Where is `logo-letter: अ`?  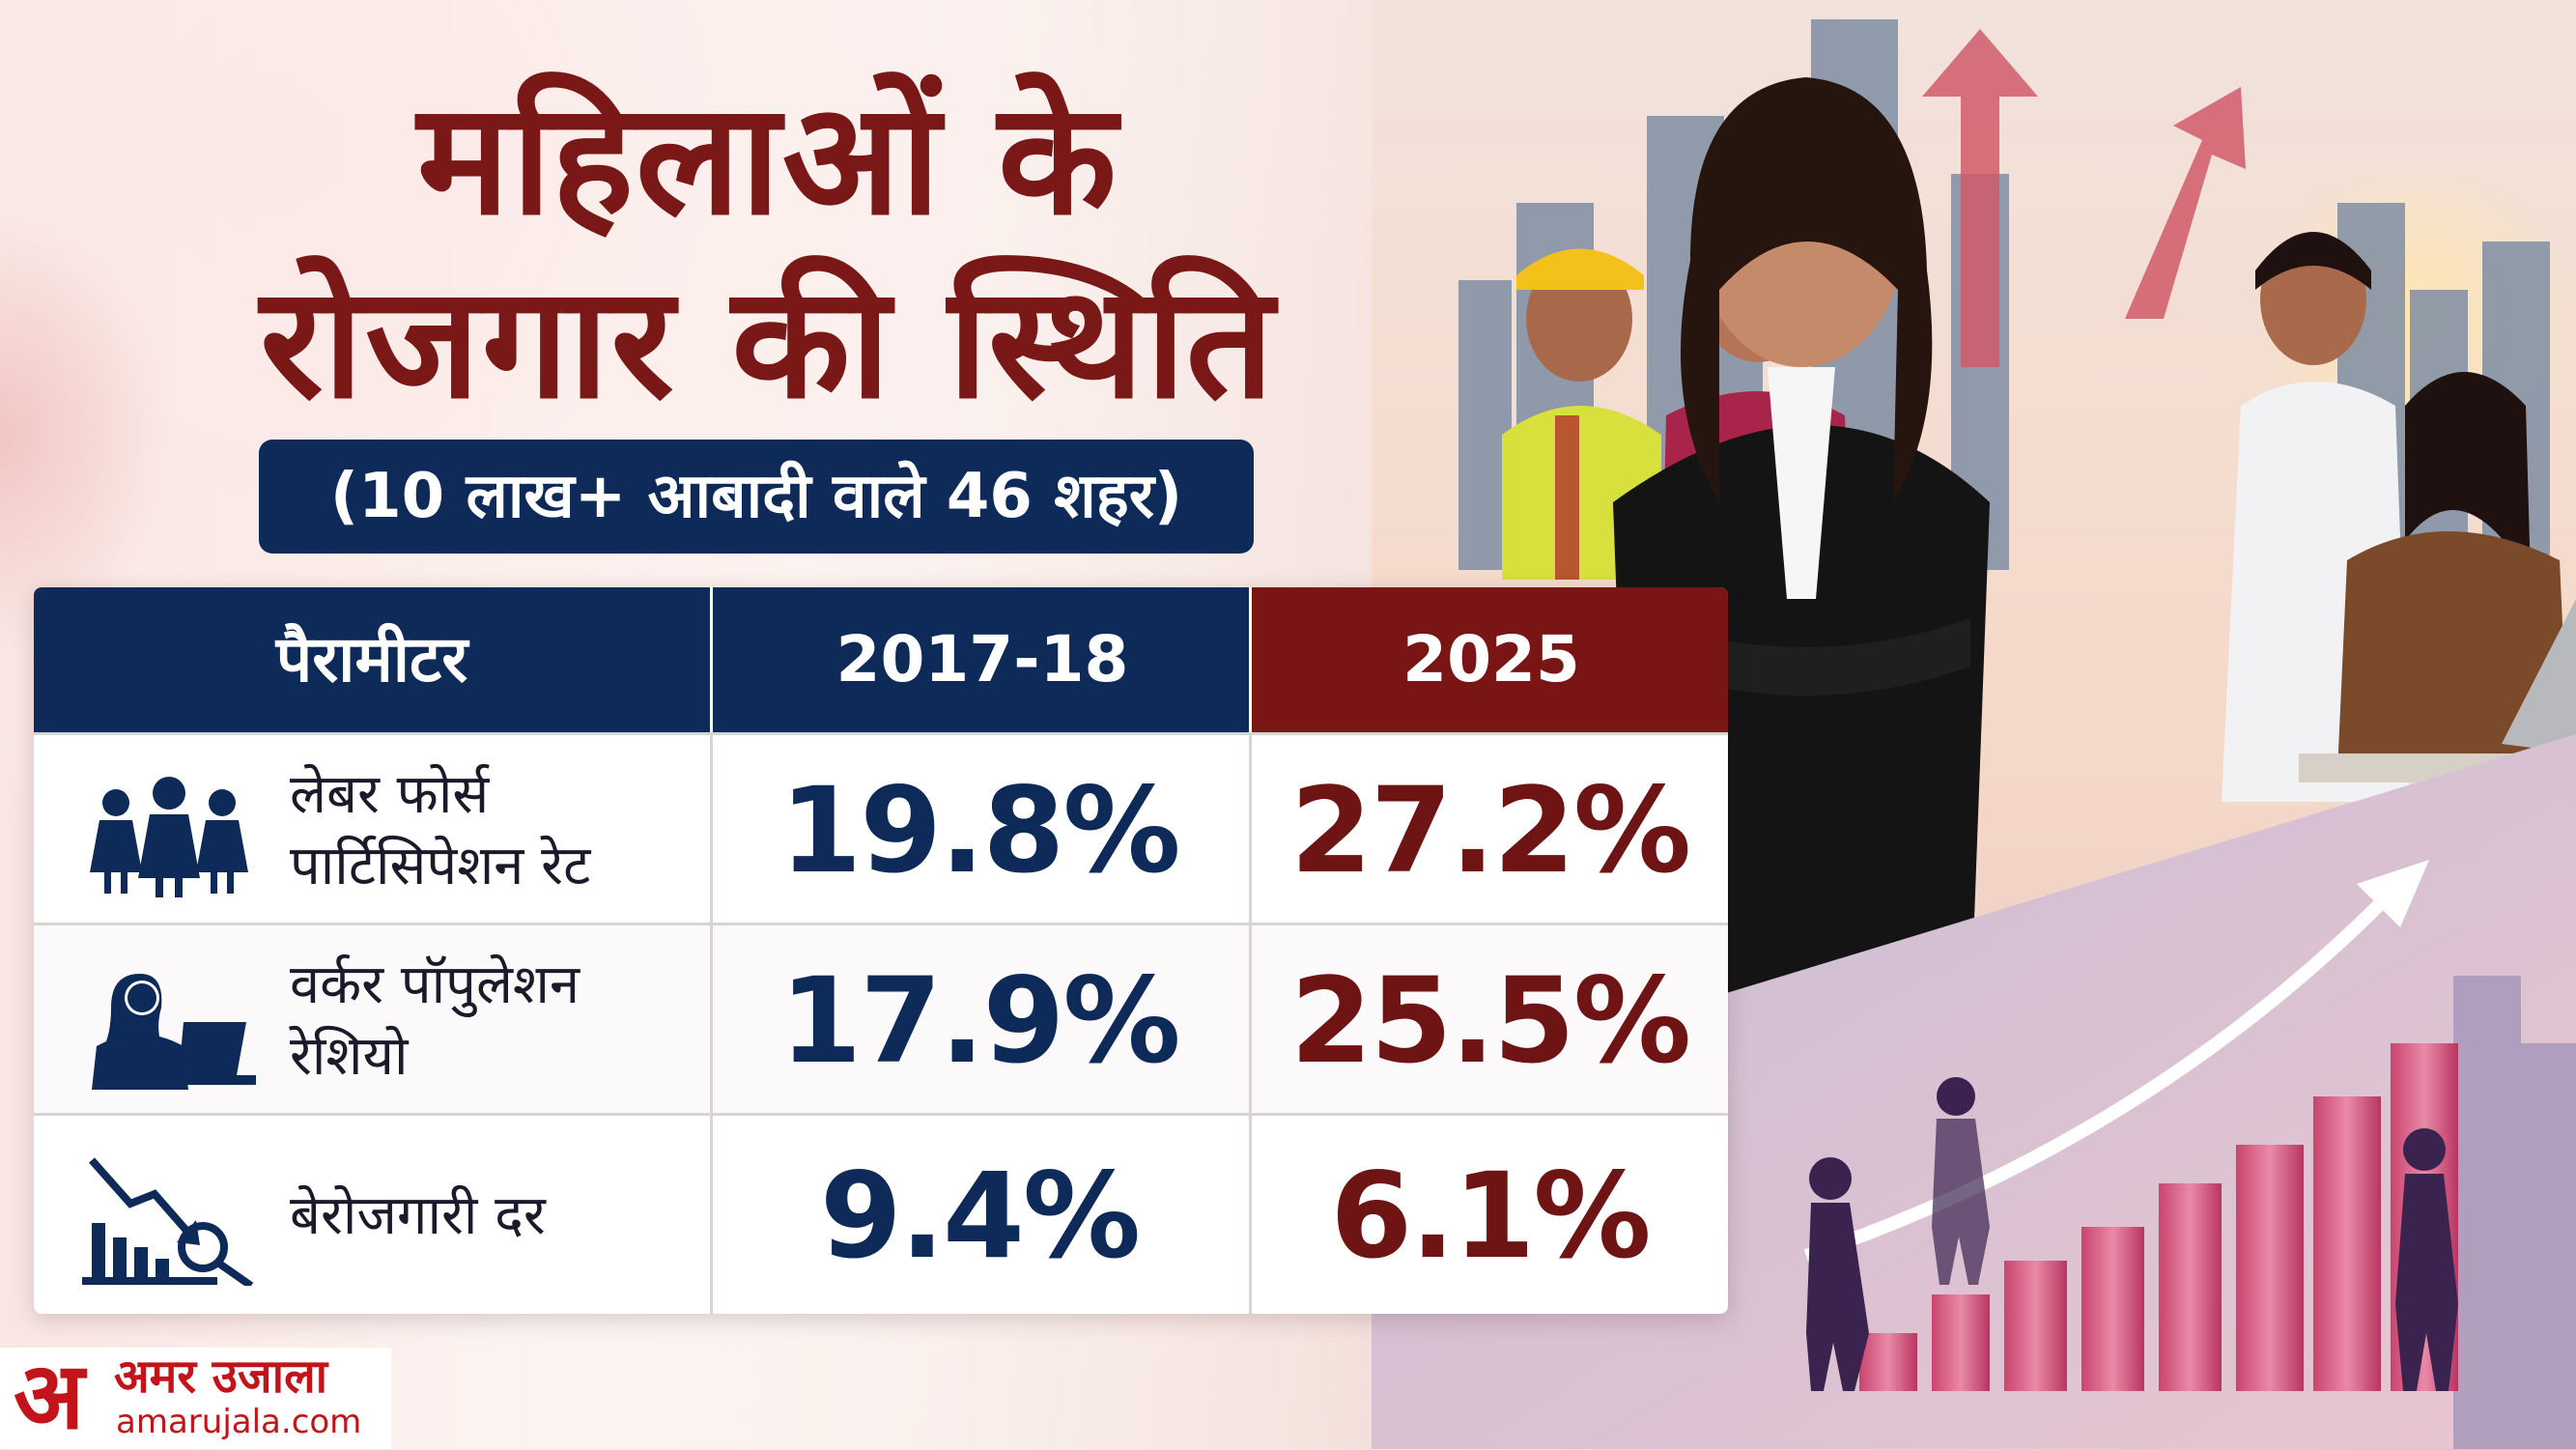 logo-letter: अ is located at coordinates (49, 1396).